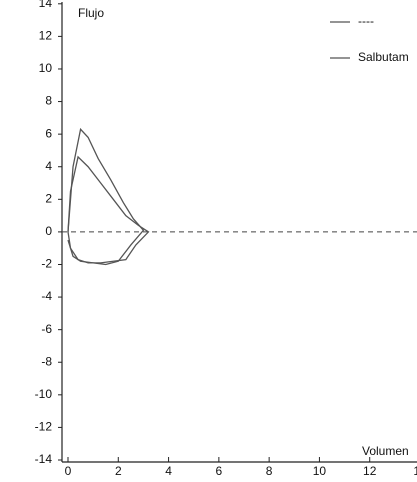  What do you see at coordinates (219, 471) in the screenshot?
I see `x-tick-label: 6` at bounding box center [219, 471].